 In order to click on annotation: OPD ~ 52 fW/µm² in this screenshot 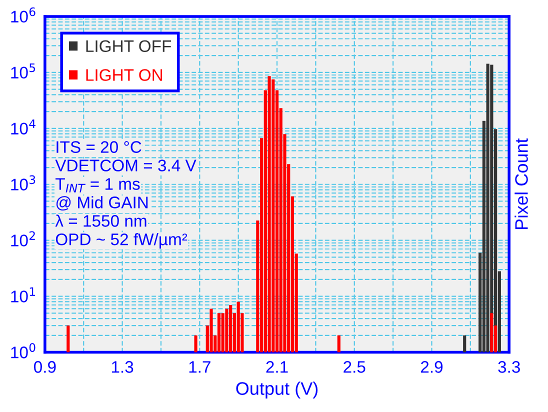, I will do `click(122, 241)`.